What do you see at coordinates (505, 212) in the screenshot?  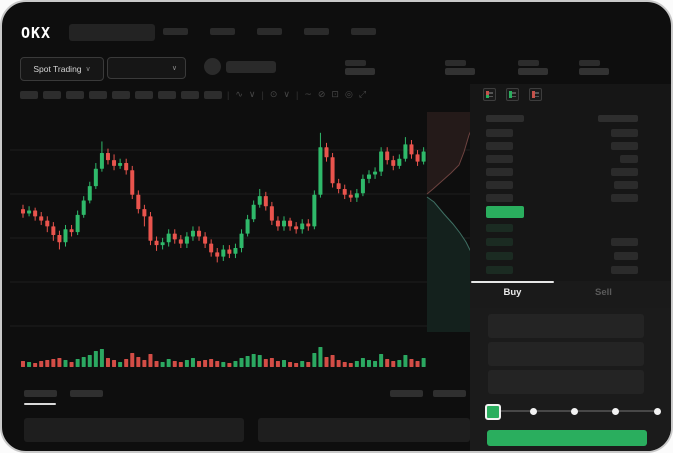 I see `last-price-highlight` at bounding box center [505, 212].